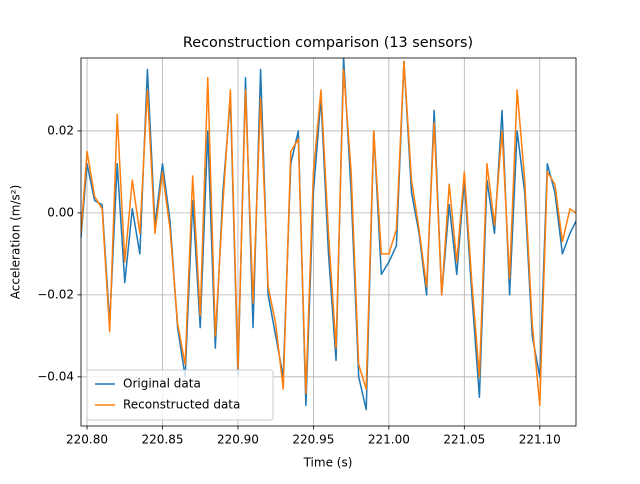 This screenshot has height=484, width=640. What do you see at coordinates (238, 440) in the screenshot?
I see `x-tick-label: 220.90` at bounding box center [238, 440].